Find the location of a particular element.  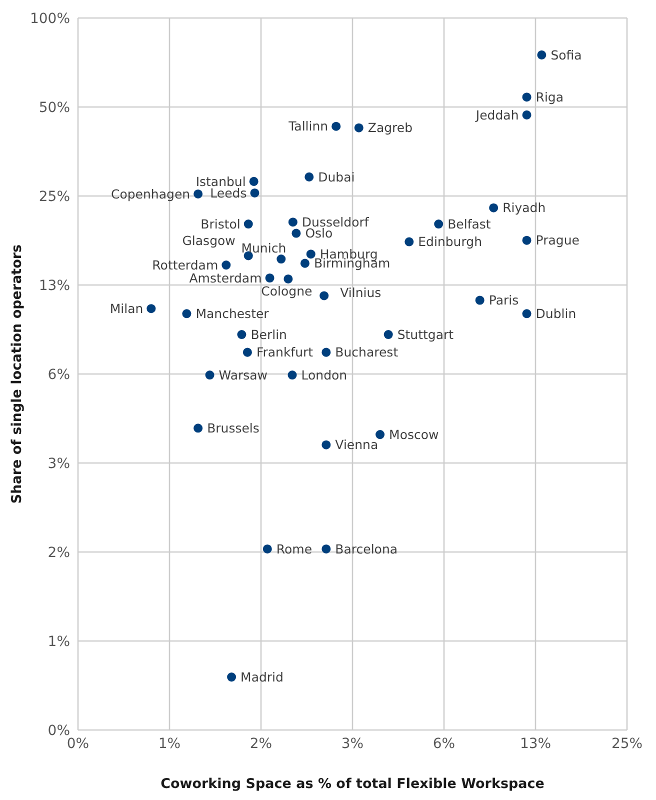

x-tick-label: 25% is located at coordinates (627, 744).